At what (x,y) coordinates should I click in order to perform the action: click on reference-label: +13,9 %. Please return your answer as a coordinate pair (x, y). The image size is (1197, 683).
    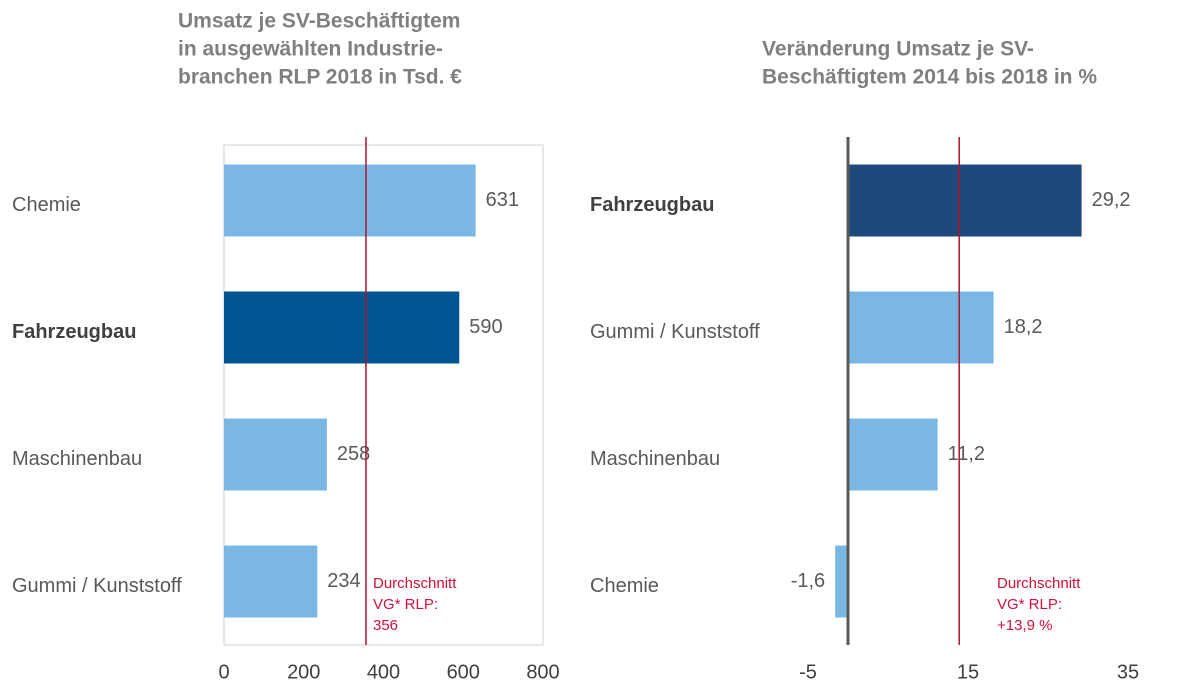
    Looking at the image, I should click on (1024, 625).